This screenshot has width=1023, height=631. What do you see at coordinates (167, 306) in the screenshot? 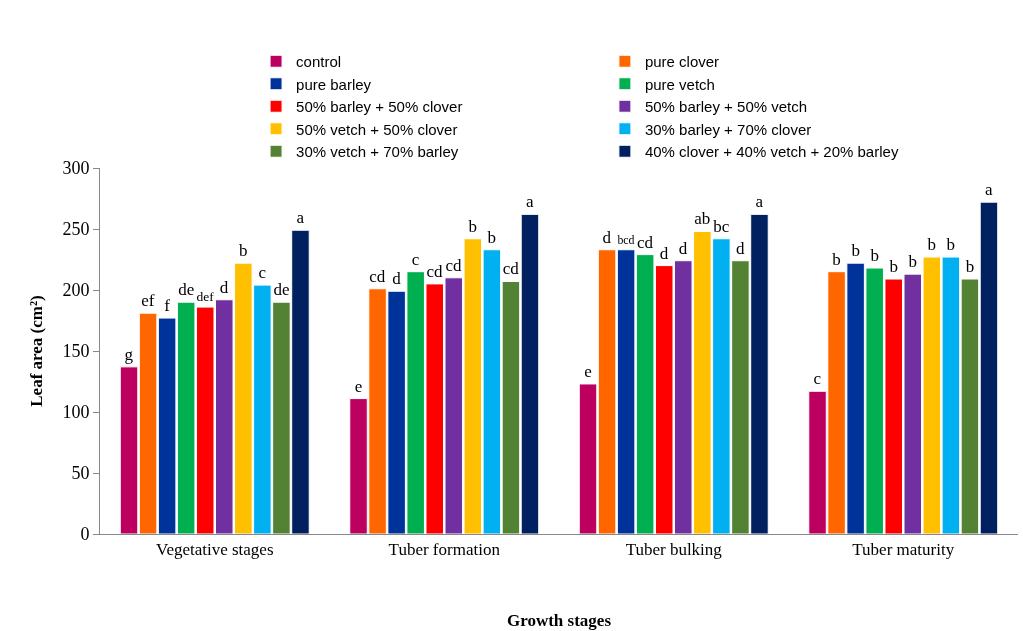
I see `data-label: f` at bounding box center [167, 306].